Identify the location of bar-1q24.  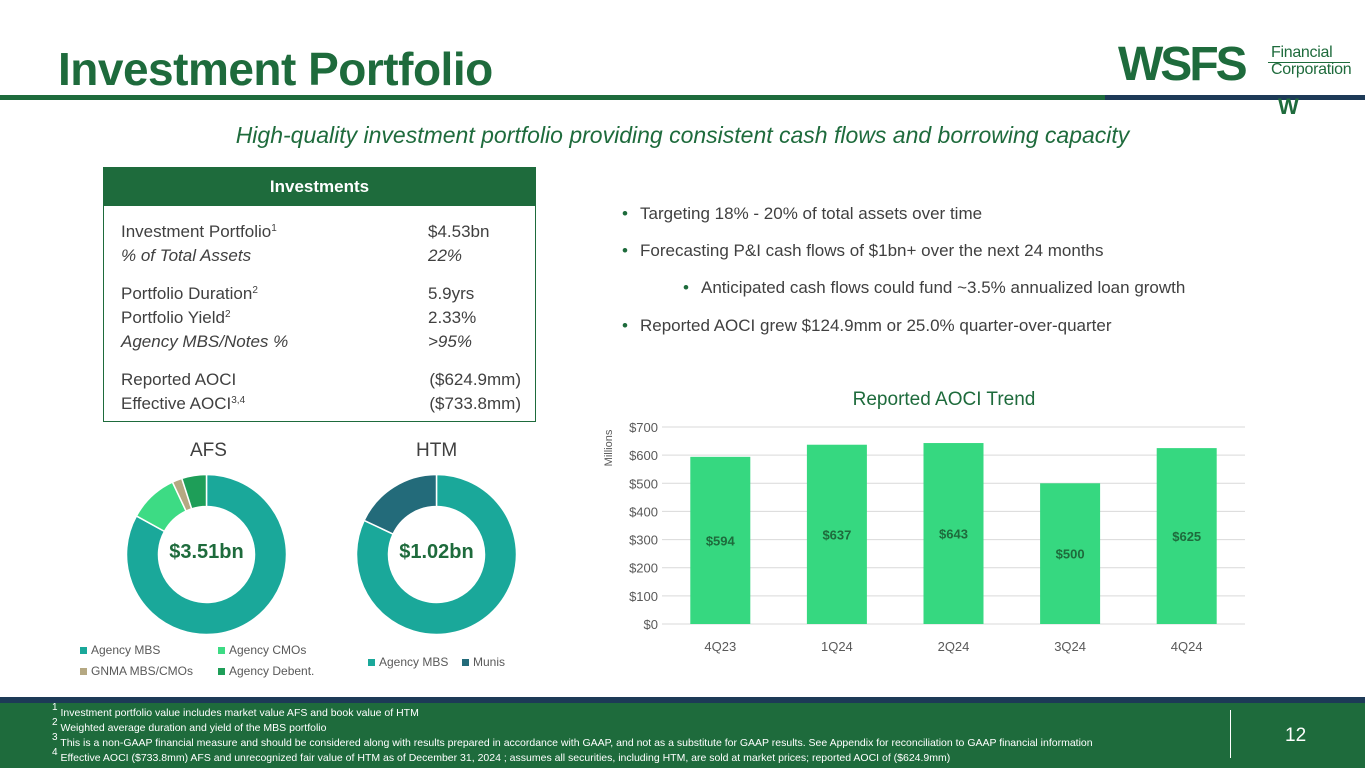
(836, 534).